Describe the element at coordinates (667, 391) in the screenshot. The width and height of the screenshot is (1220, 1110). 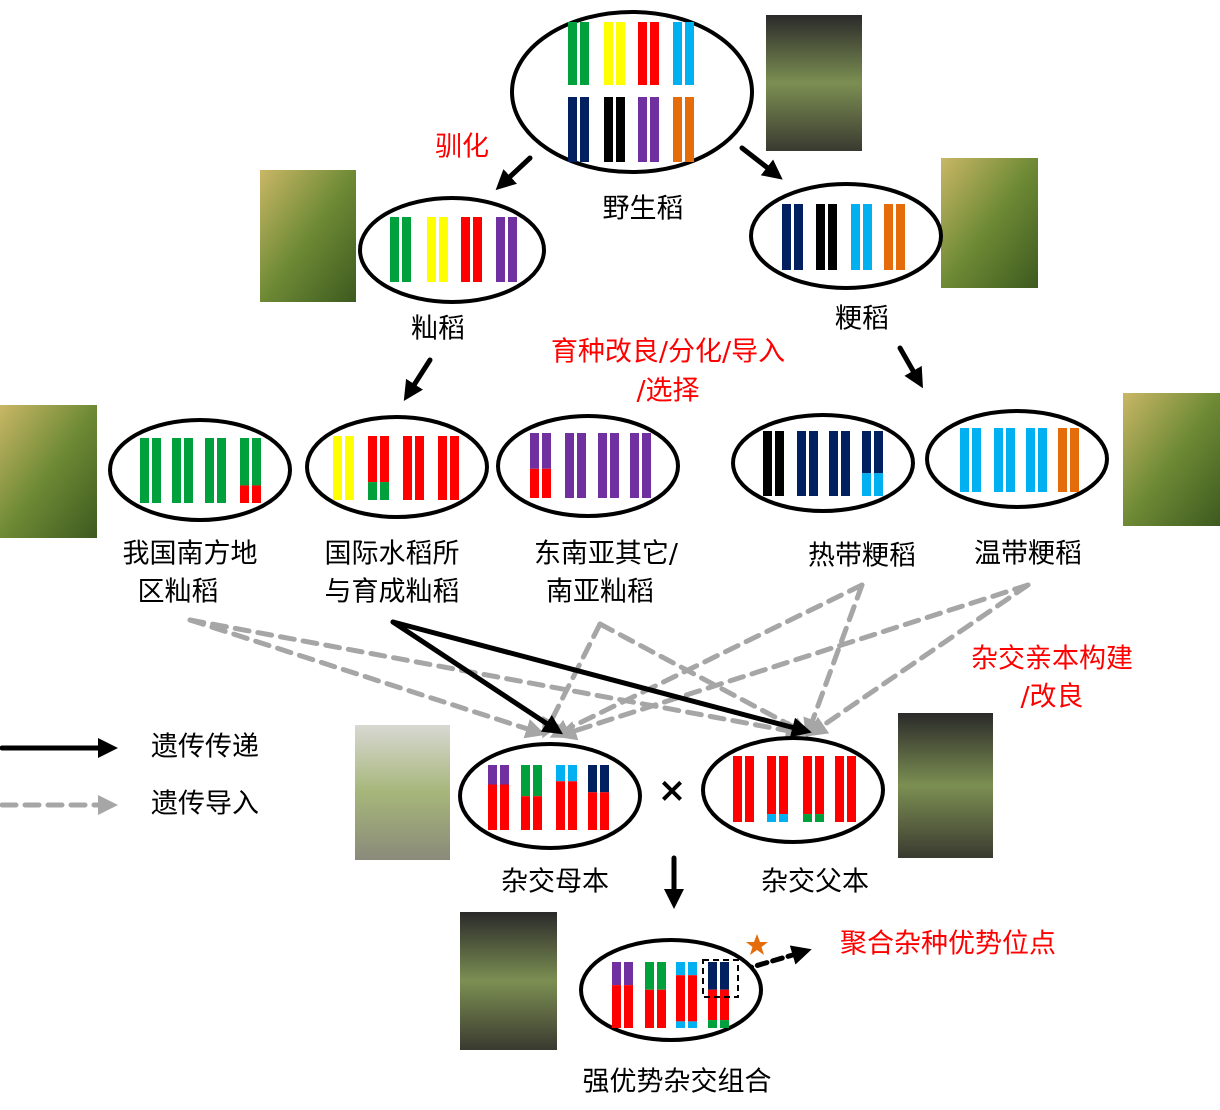
I see `annotation: /选择` at that location.